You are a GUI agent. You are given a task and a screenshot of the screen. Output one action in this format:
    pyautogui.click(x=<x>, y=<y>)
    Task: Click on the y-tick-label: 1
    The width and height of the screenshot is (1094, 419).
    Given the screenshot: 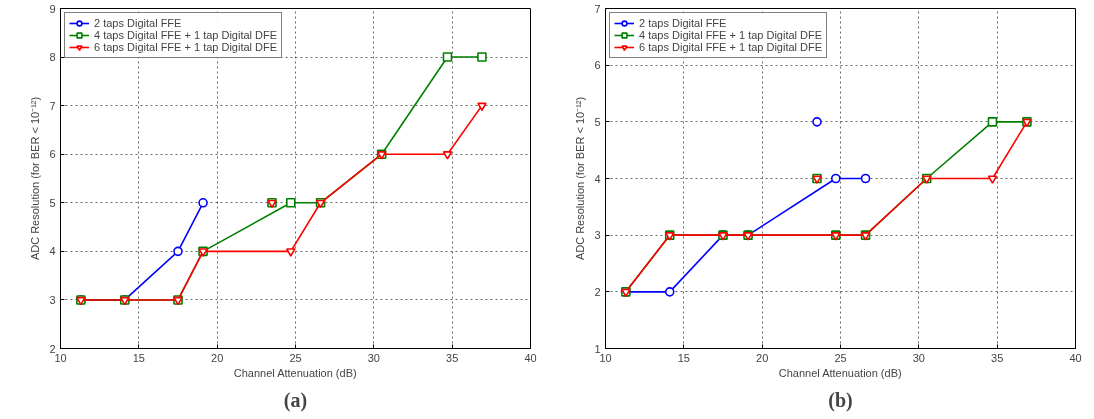 What is the action you would take?
    pyautogui.click(x=597, y=348)
    